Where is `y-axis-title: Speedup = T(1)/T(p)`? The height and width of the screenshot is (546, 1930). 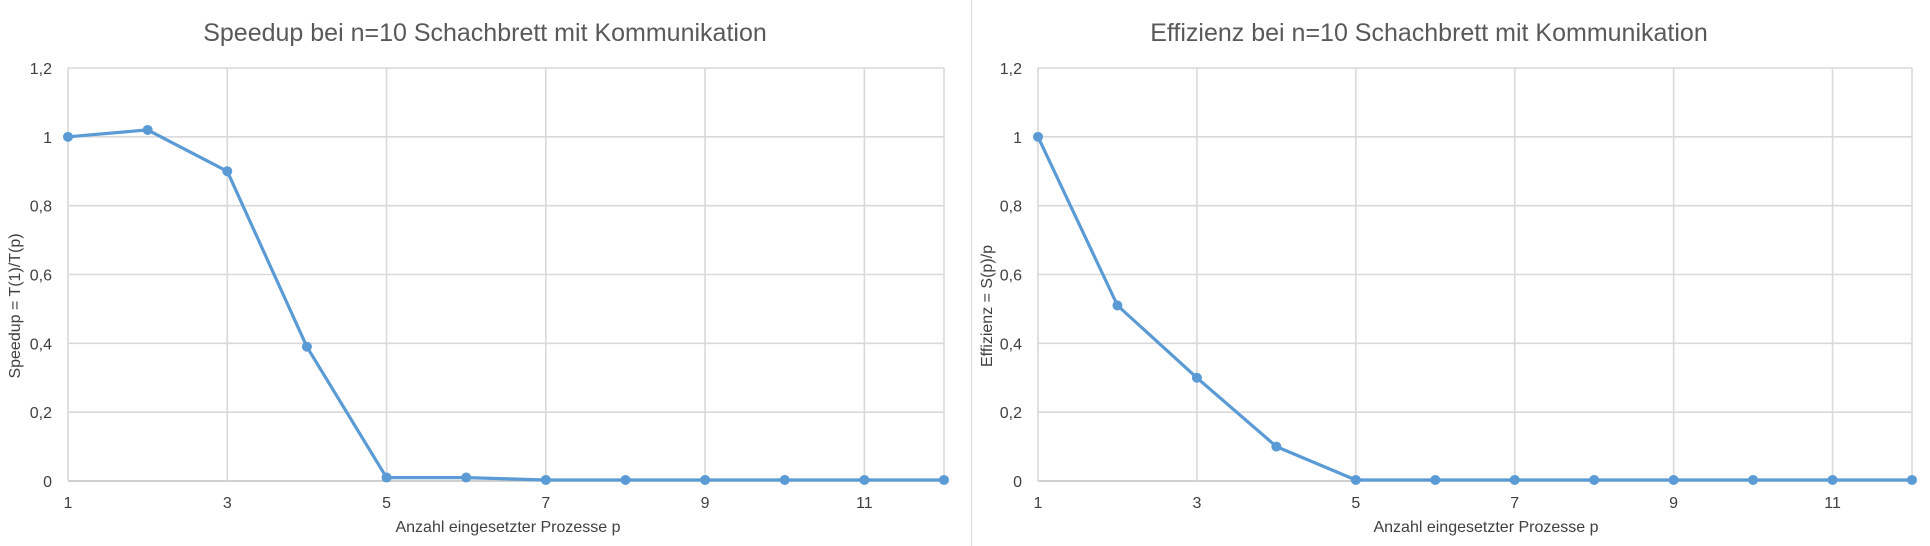
y-axis-title: Speedup = T(1)/T(p) is located at coordinates (15, 305).